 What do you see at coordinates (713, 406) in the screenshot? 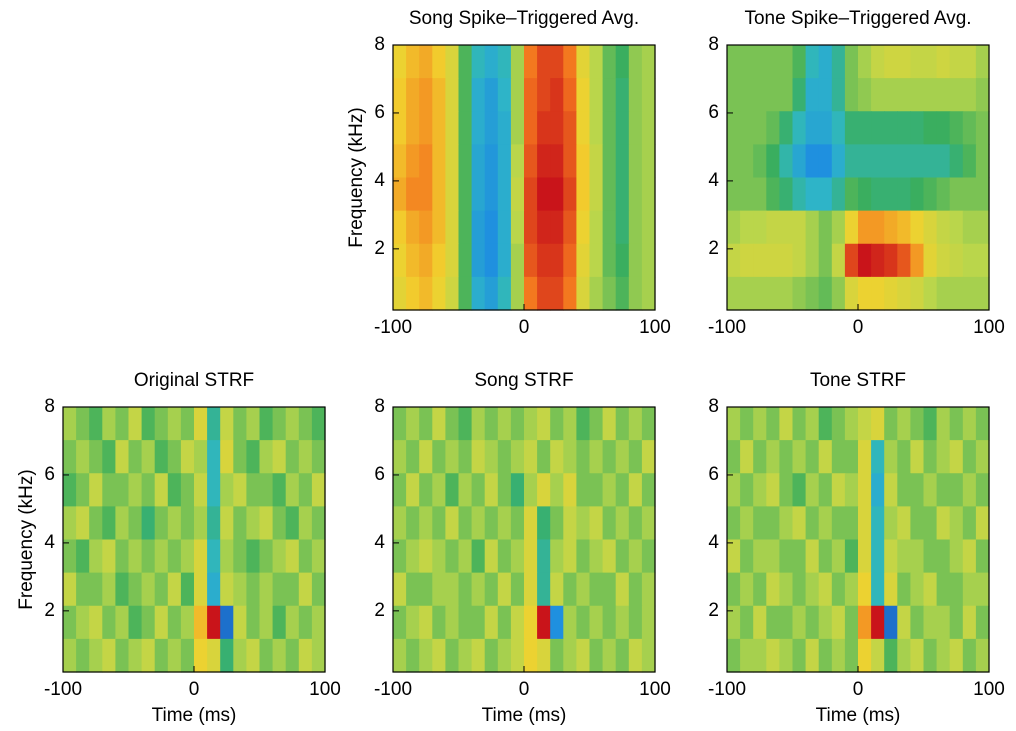
I see `y-tick-label: 8` at bounding box center [713, 406].